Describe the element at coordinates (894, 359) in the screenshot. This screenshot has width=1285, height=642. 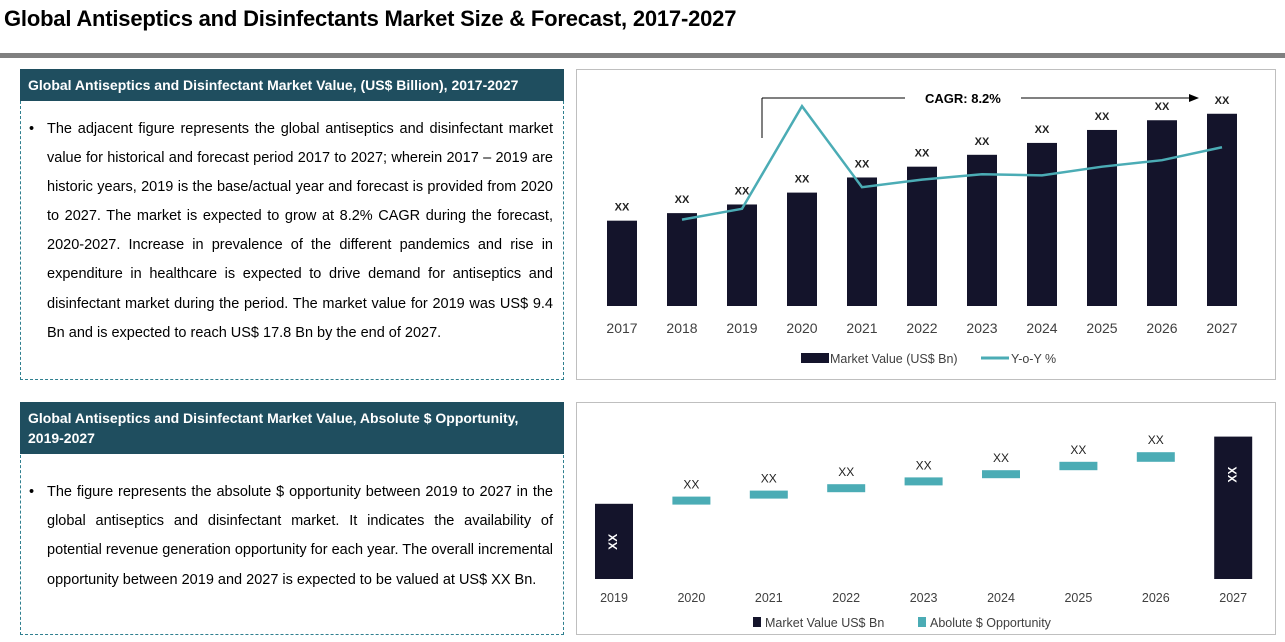
I see `legend-bar-label: Market Value (US$ Bn)` at that location.